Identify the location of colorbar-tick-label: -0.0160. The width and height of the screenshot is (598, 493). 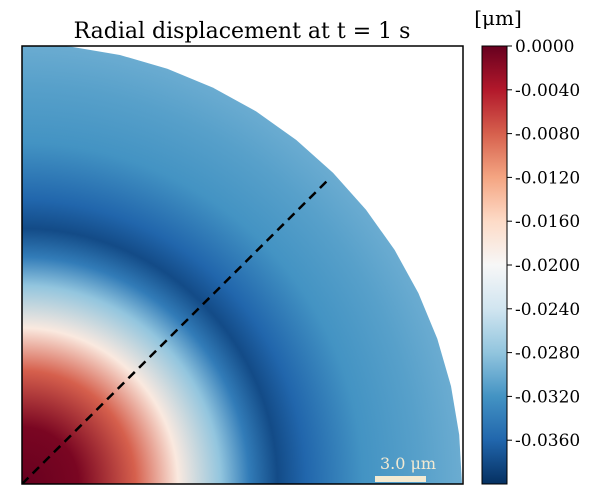
(547, 222).